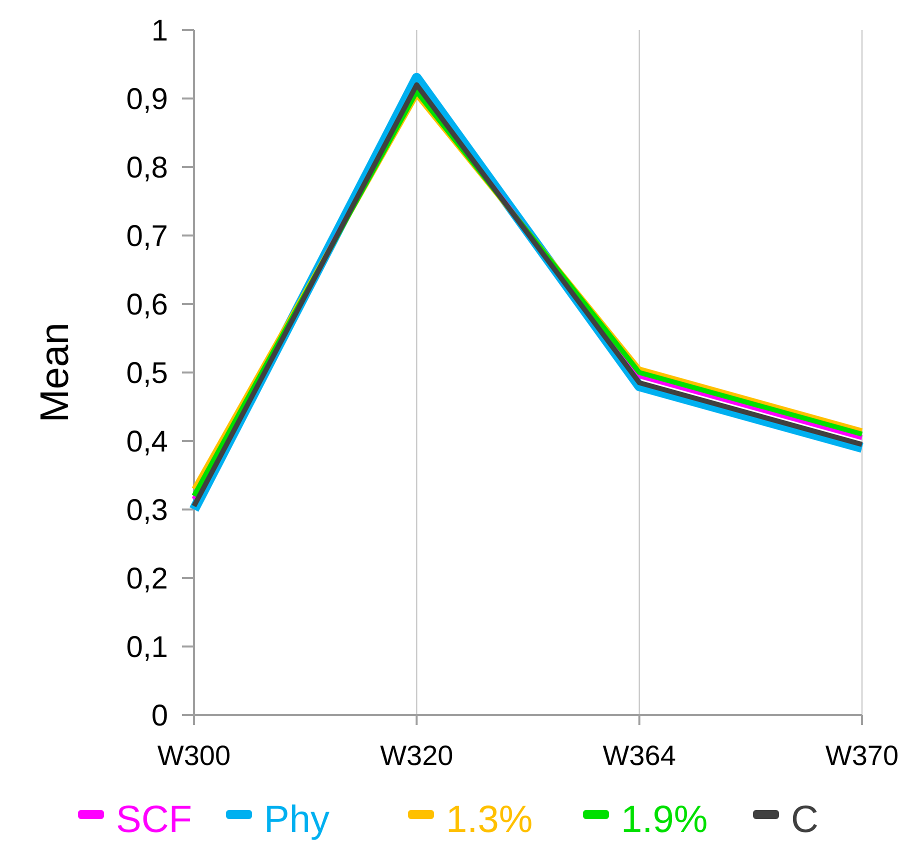  I want to click on x-tick-label: W370, so click(862, 755).